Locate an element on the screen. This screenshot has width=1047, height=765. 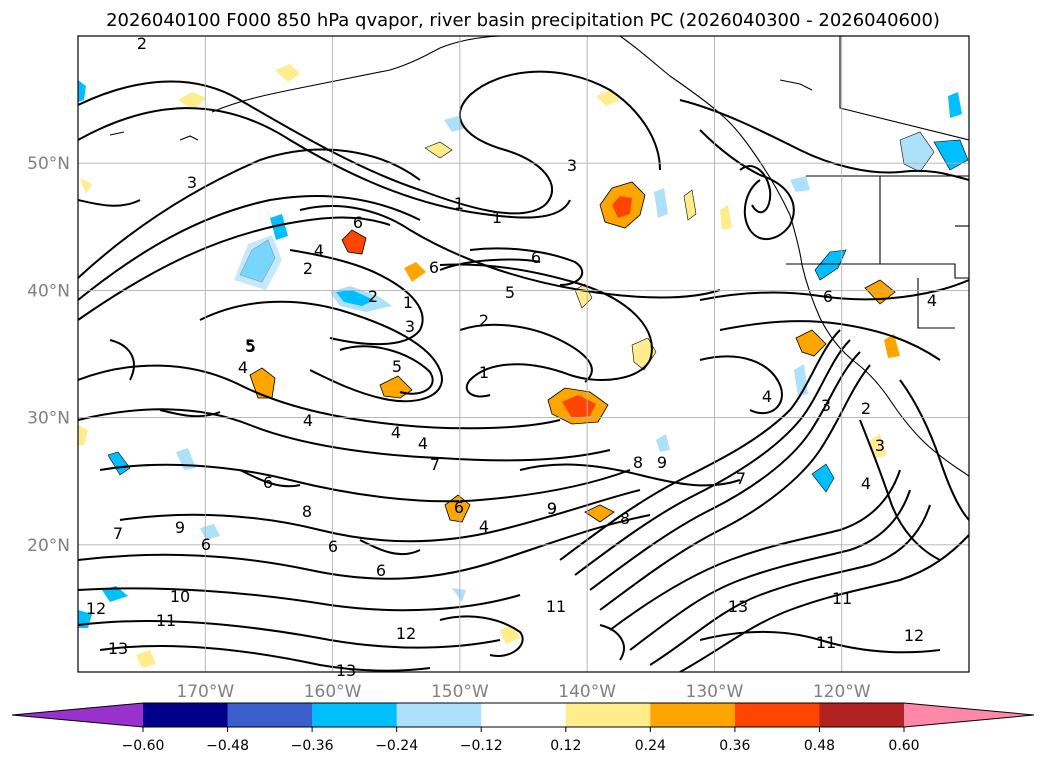
contour-label: 12 is located at coordinates (406, 633).